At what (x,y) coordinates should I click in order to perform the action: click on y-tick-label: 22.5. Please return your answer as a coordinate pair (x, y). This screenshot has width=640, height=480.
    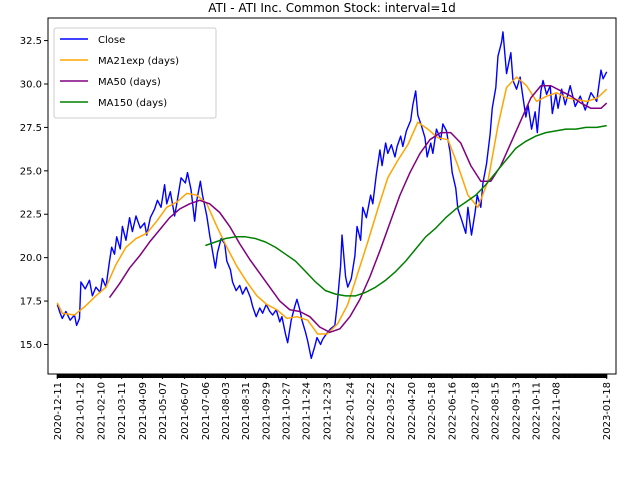
    Looking at the image, I should click on (31, 215).